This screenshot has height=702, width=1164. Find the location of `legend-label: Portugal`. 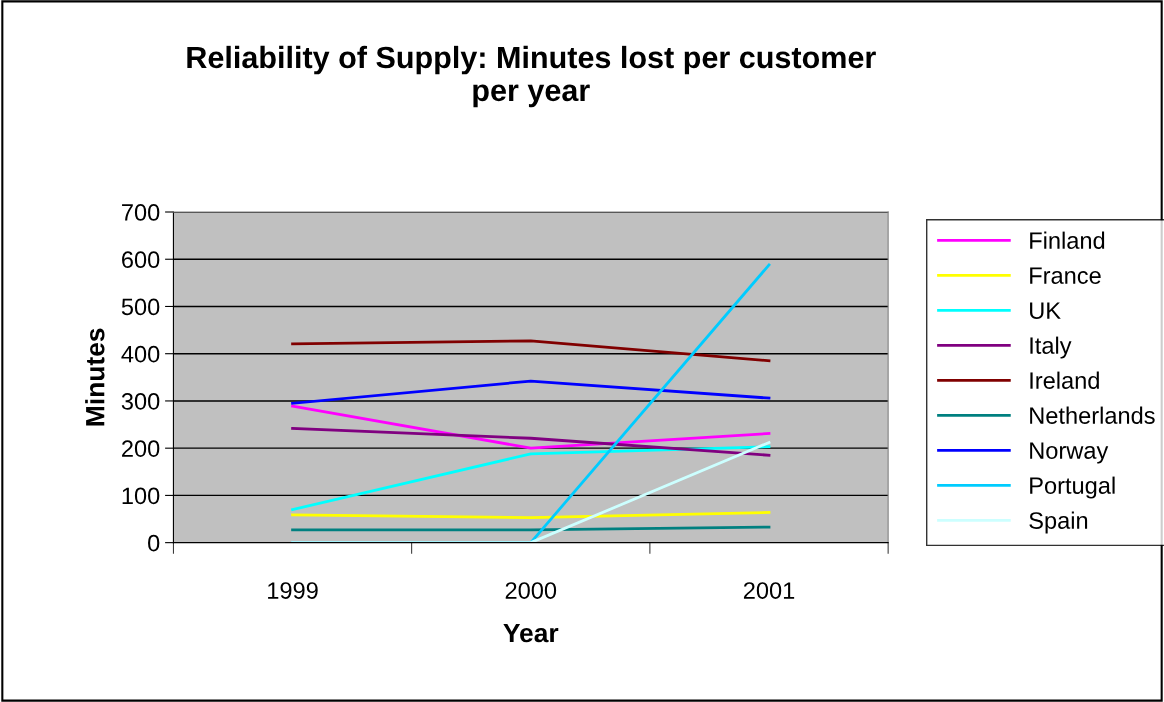

legend-label: Portugal is located at coordinates (1072, 487).